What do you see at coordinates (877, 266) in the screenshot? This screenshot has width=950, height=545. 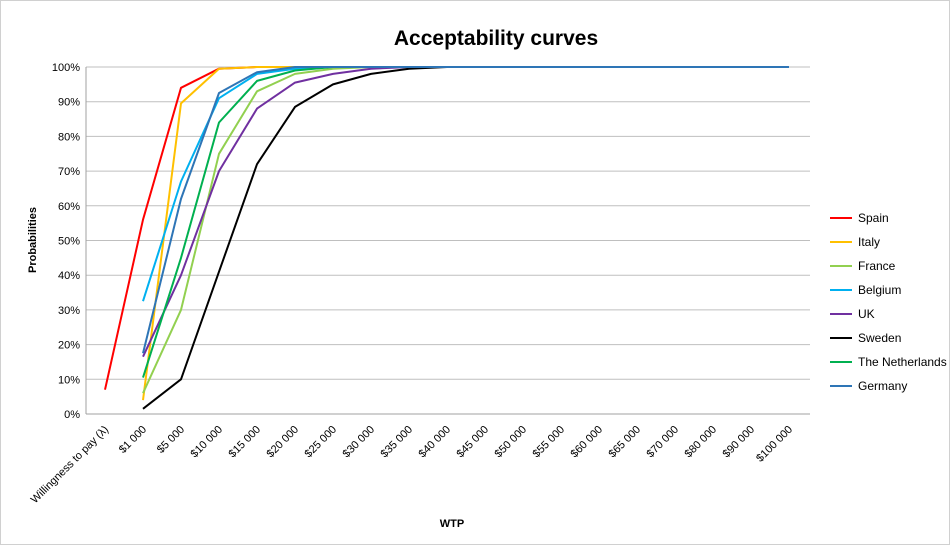 I see `legend-label: France` at bounding box center [877, 266].